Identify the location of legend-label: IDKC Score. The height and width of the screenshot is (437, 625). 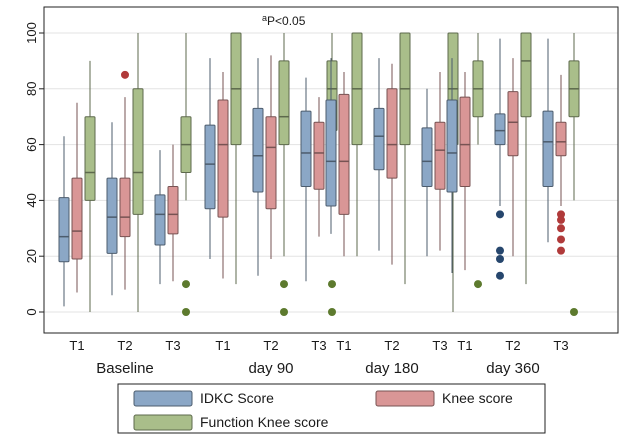
(237, 398).